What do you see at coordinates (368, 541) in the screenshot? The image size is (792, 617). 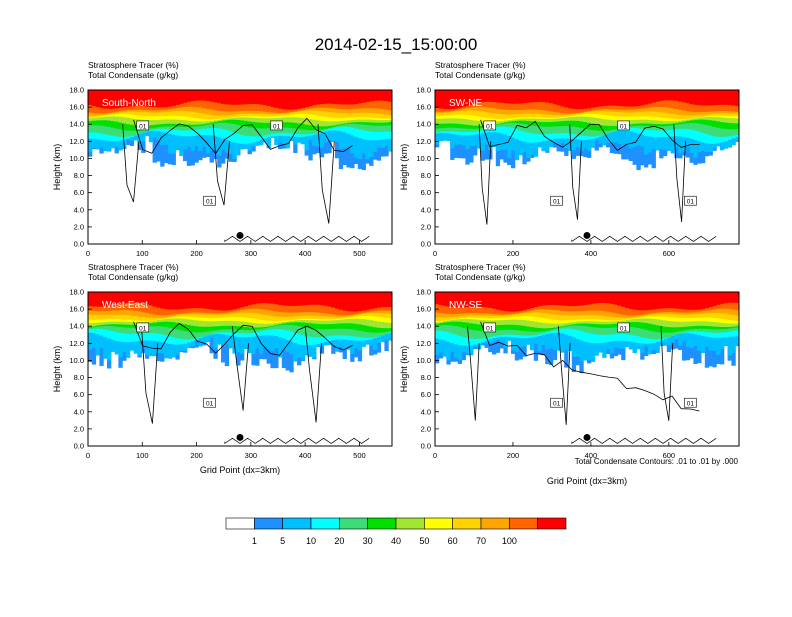 I see `colorbar-label: 30` at bounding box center [368, 541].